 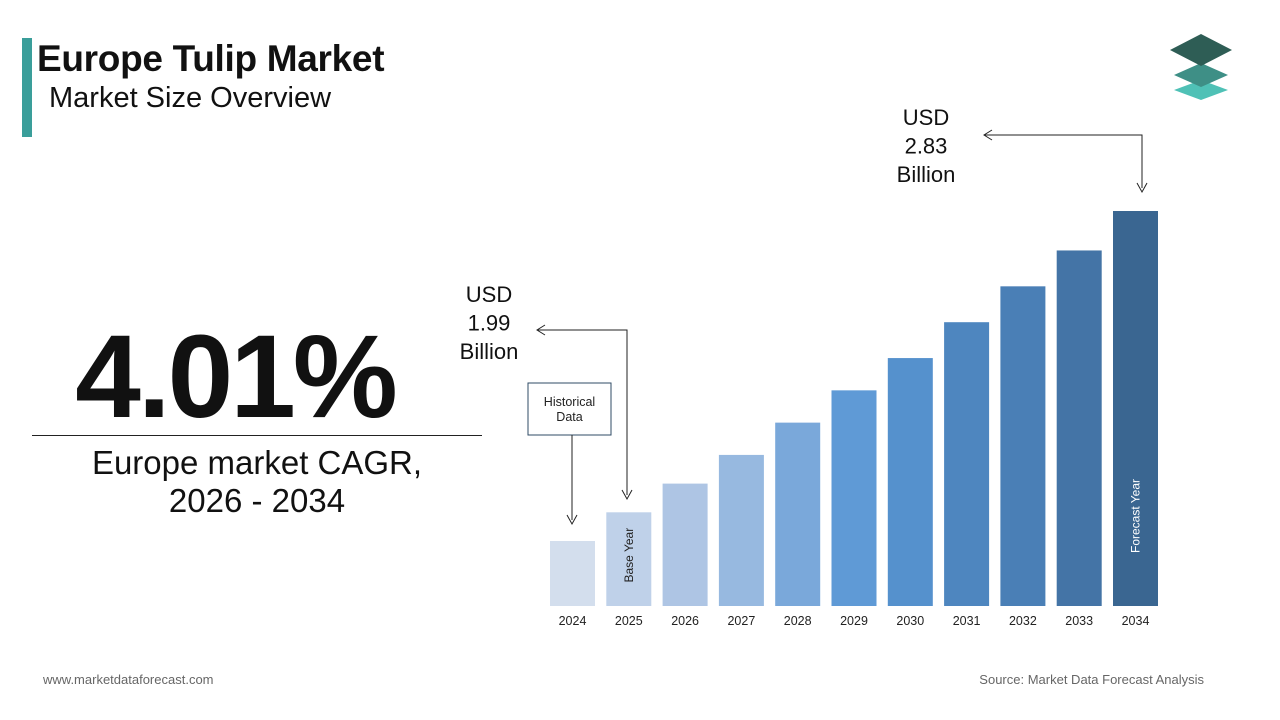 I want to click on bar-2027, so click(x=741, y=530).